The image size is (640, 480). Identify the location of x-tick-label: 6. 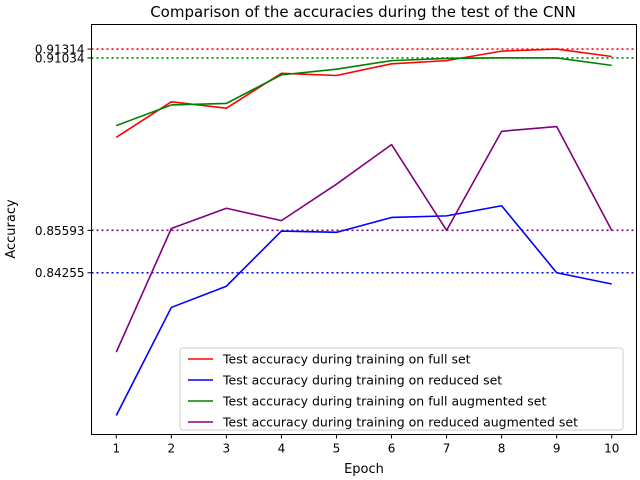
(392, 449).